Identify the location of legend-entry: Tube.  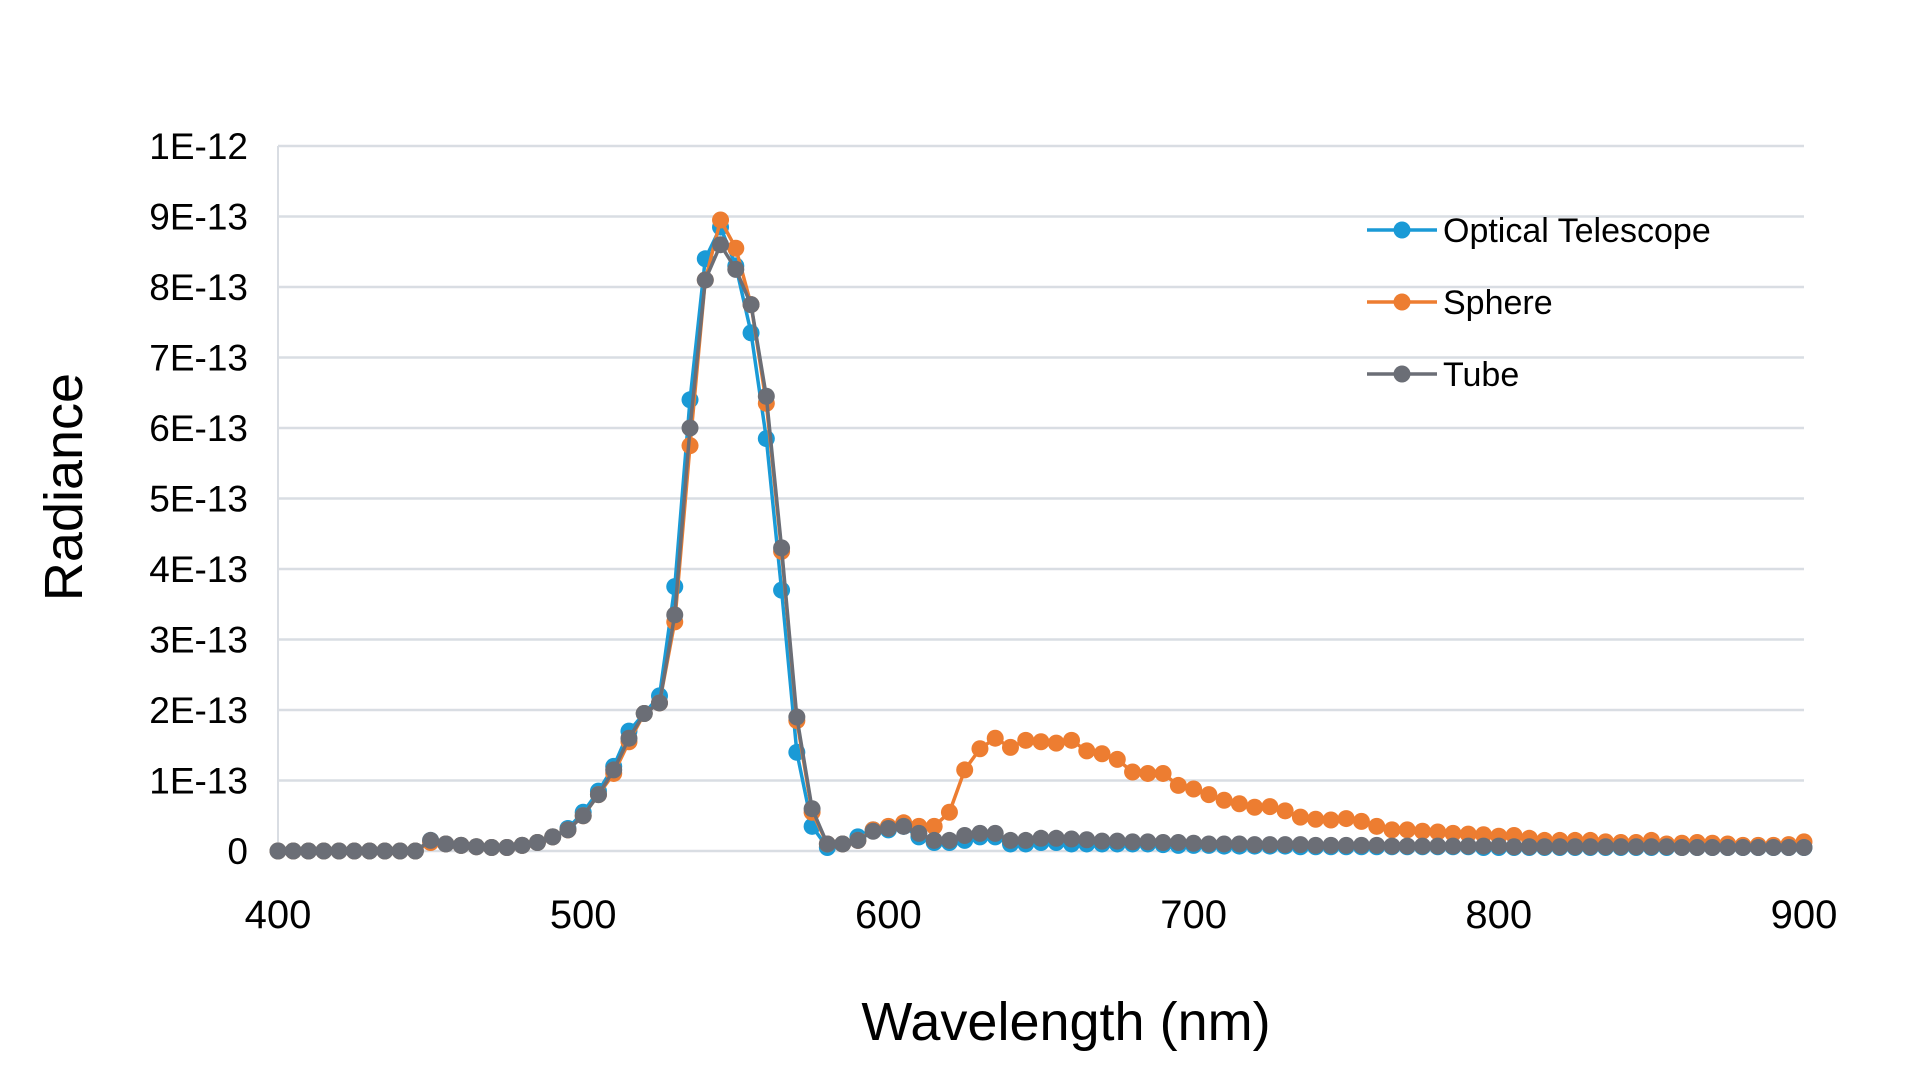
(1443, 375).